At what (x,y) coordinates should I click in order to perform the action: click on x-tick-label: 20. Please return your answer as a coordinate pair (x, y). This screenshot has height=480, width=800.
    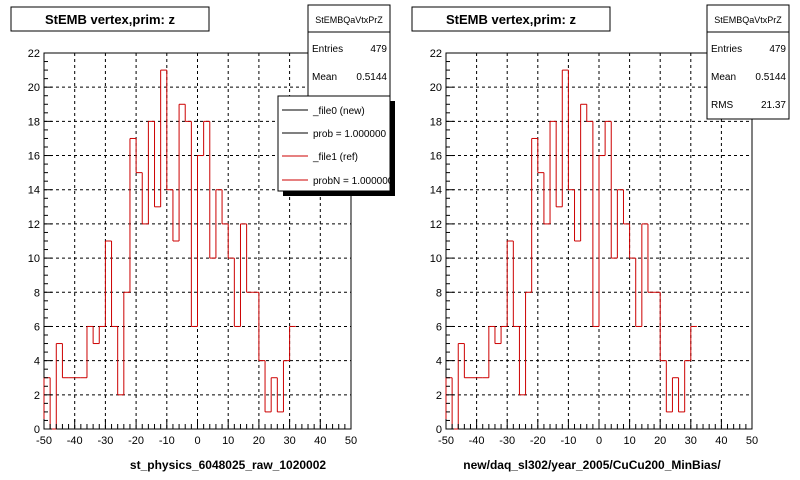
    Looking at the image, I should click on (259, 441).